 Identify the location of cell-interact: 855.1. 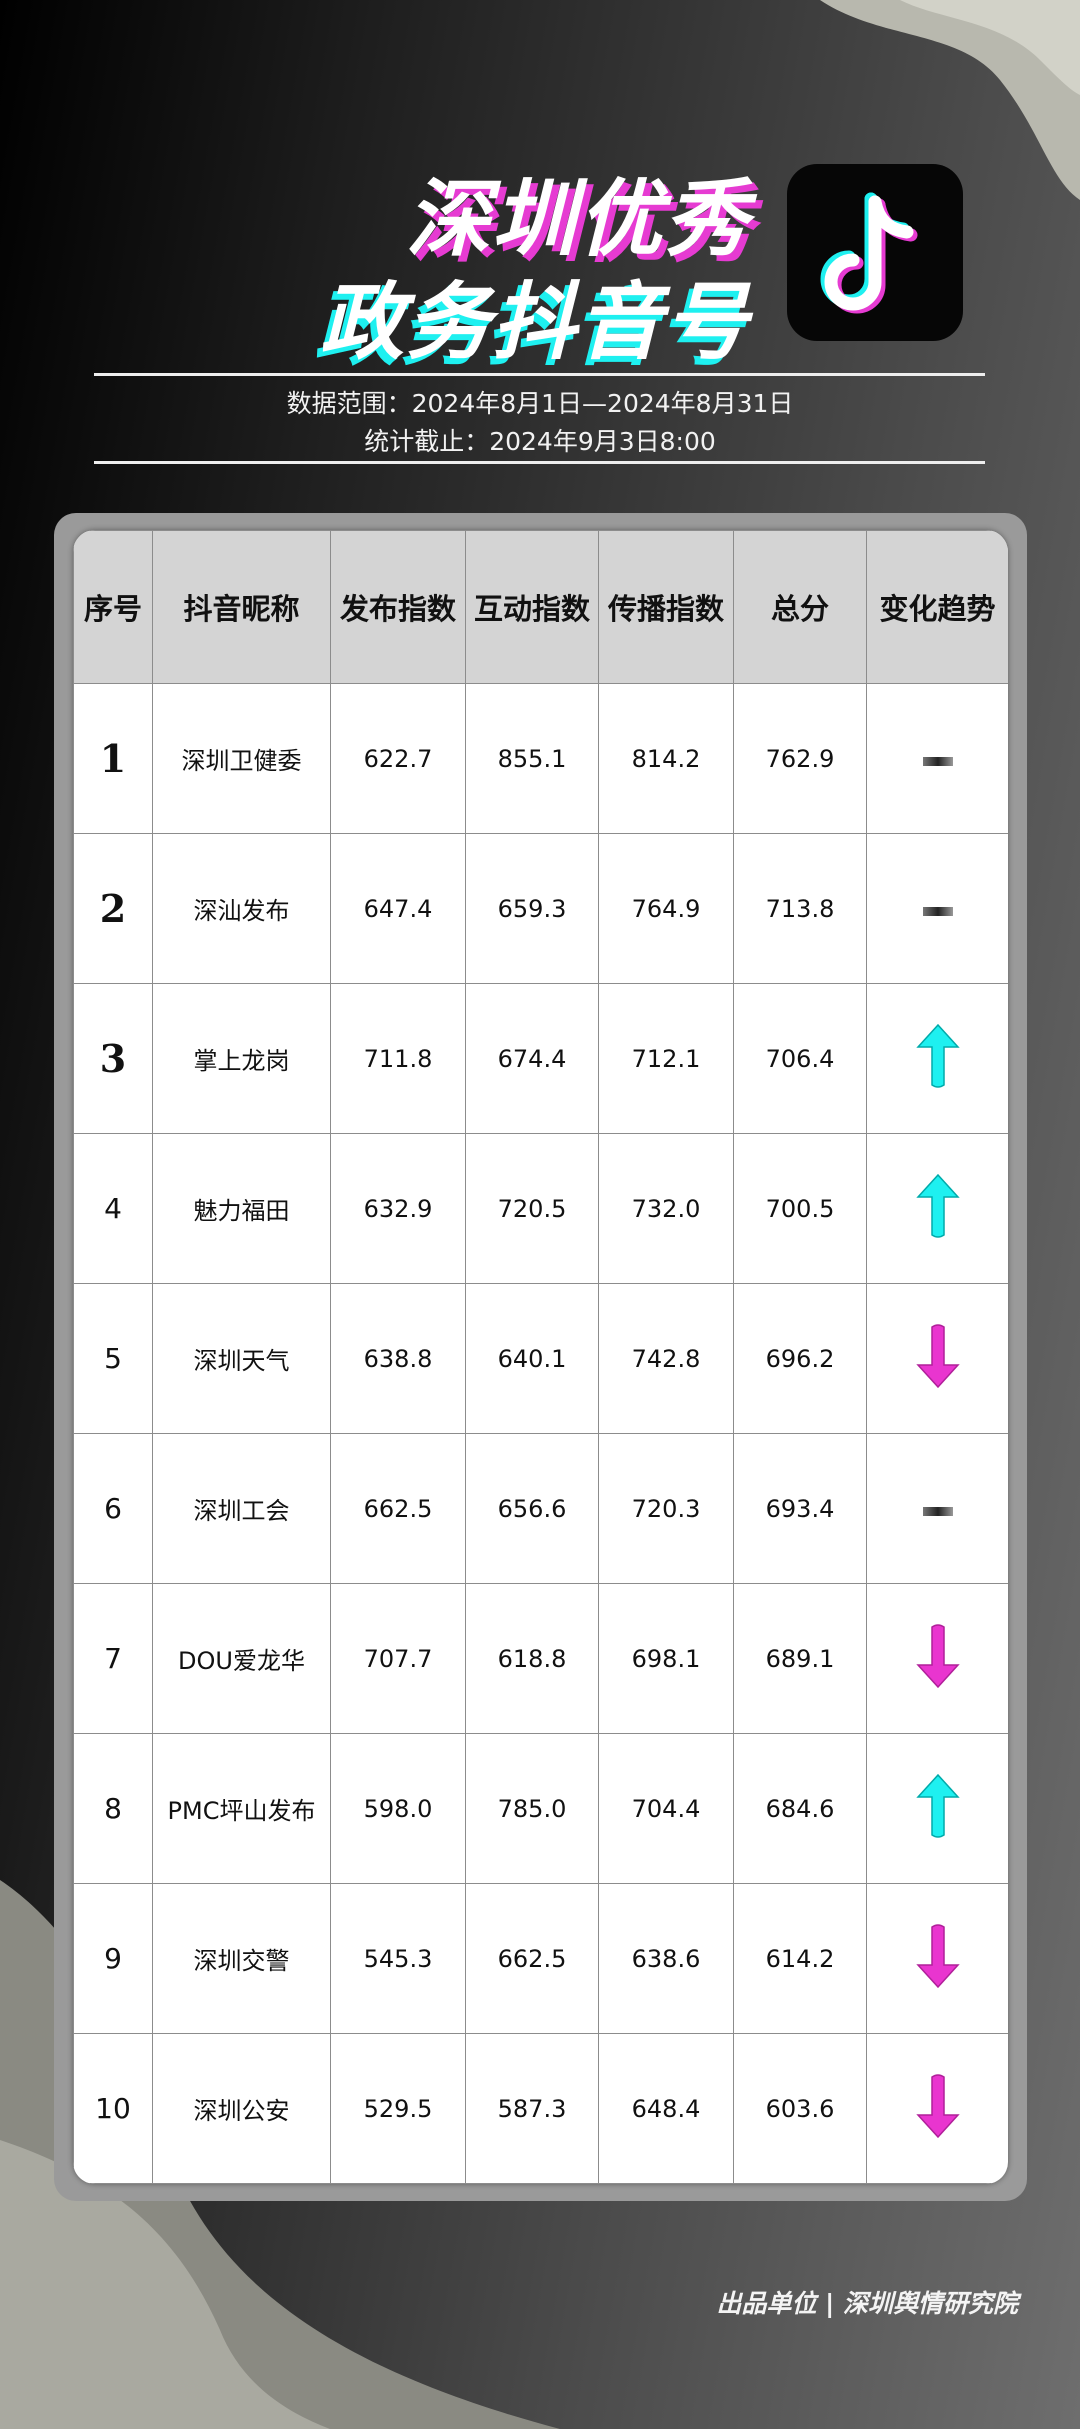
(532, 758).